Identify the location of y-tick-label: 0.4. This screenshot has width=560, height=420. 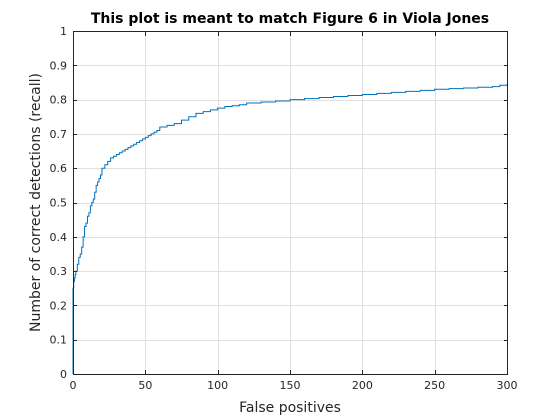
(59, 237).